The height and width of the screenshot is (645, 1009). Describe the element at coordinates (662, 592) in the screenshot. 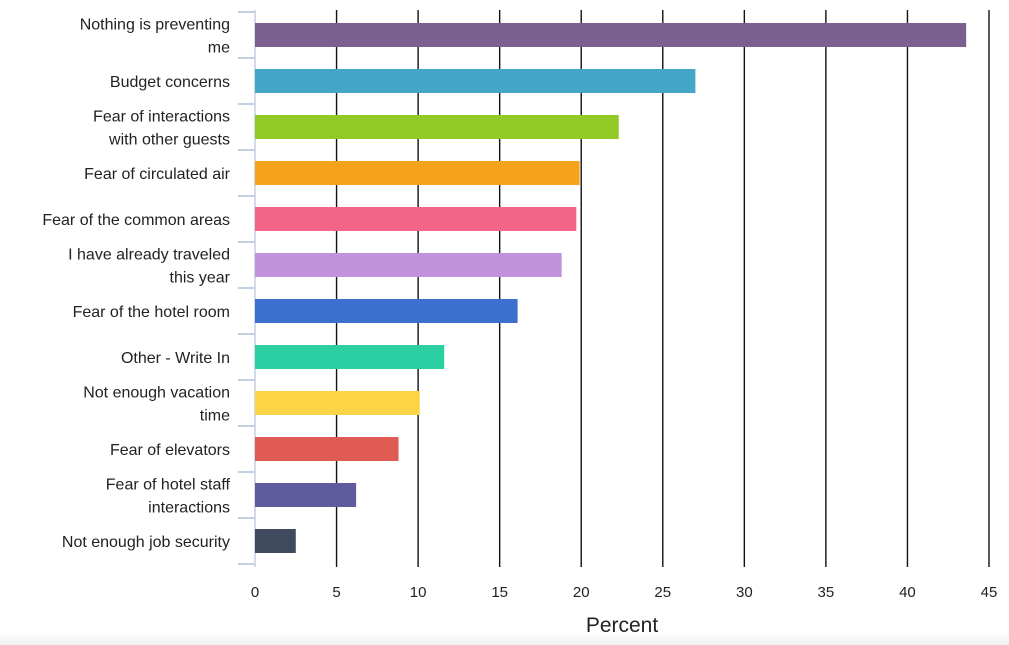

I see `x-tick-label: 25` at that location.